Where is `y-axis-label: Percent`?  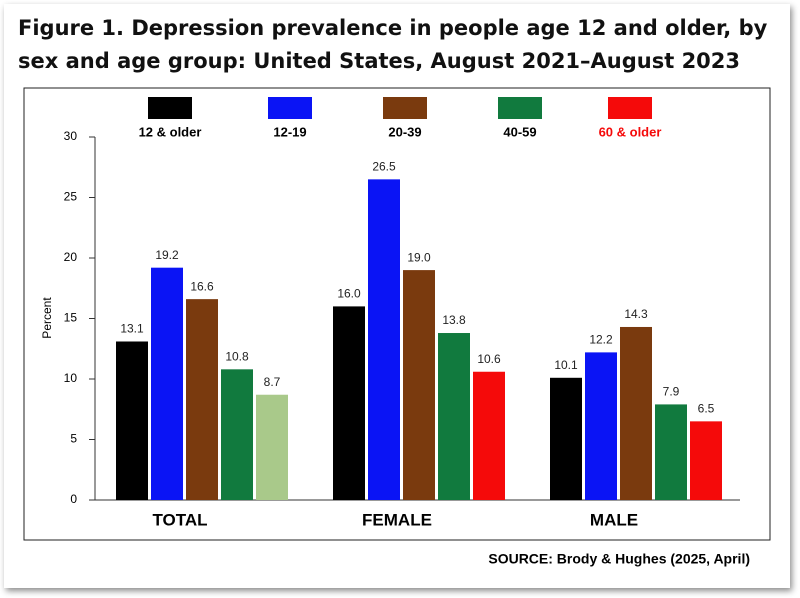
y-axis-label: Percent is located at coordinates (47, 318).